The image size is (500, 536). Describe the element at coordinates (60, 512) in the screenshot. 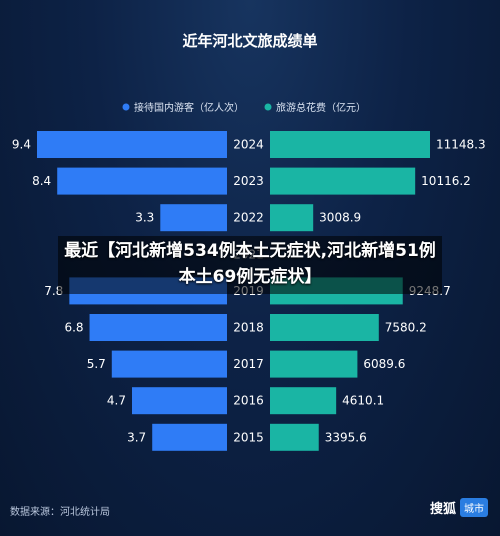

I see `data-source-note: 数据来源：河北统计局` at that location.